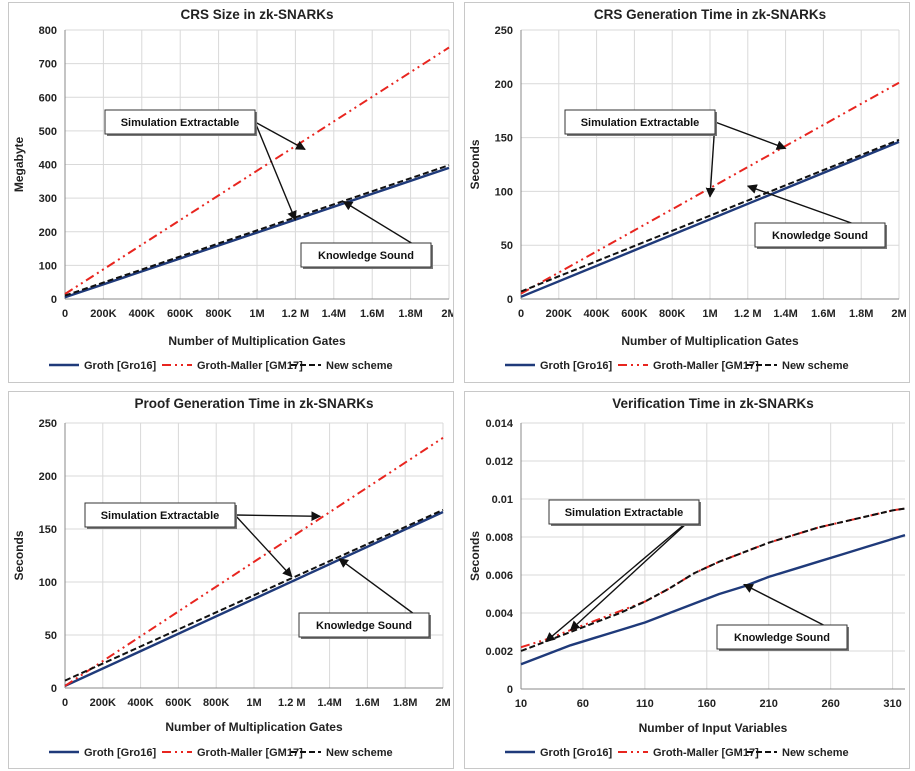 This screenshot has height=771, width=915. I want to click on x-tick-label: 0, so click(65, 314).